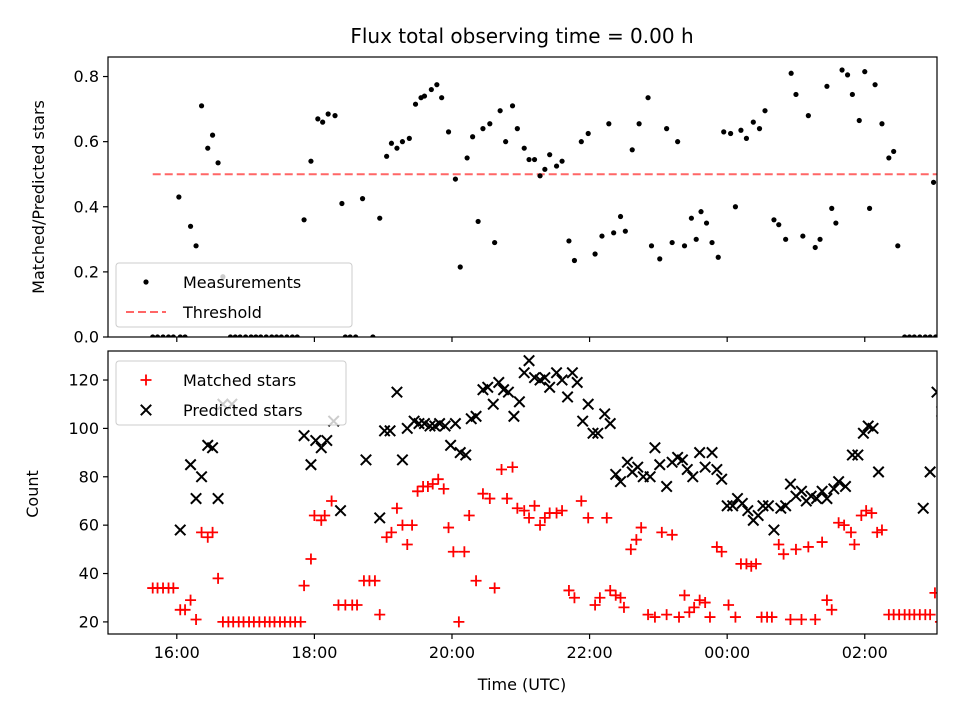 The height and width of the screenshot is (720, 960). What do you see at coordinates (177, 652) in the screenshot?
I see `x-tick-label: 16:00` at bounding box center [177, 652].